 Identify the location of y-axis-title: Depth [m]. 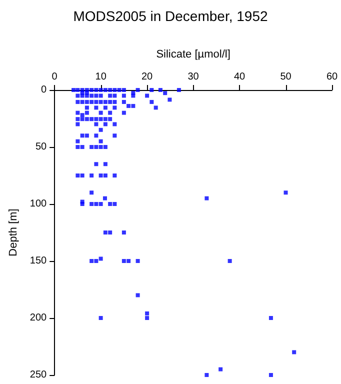
(14, 232).